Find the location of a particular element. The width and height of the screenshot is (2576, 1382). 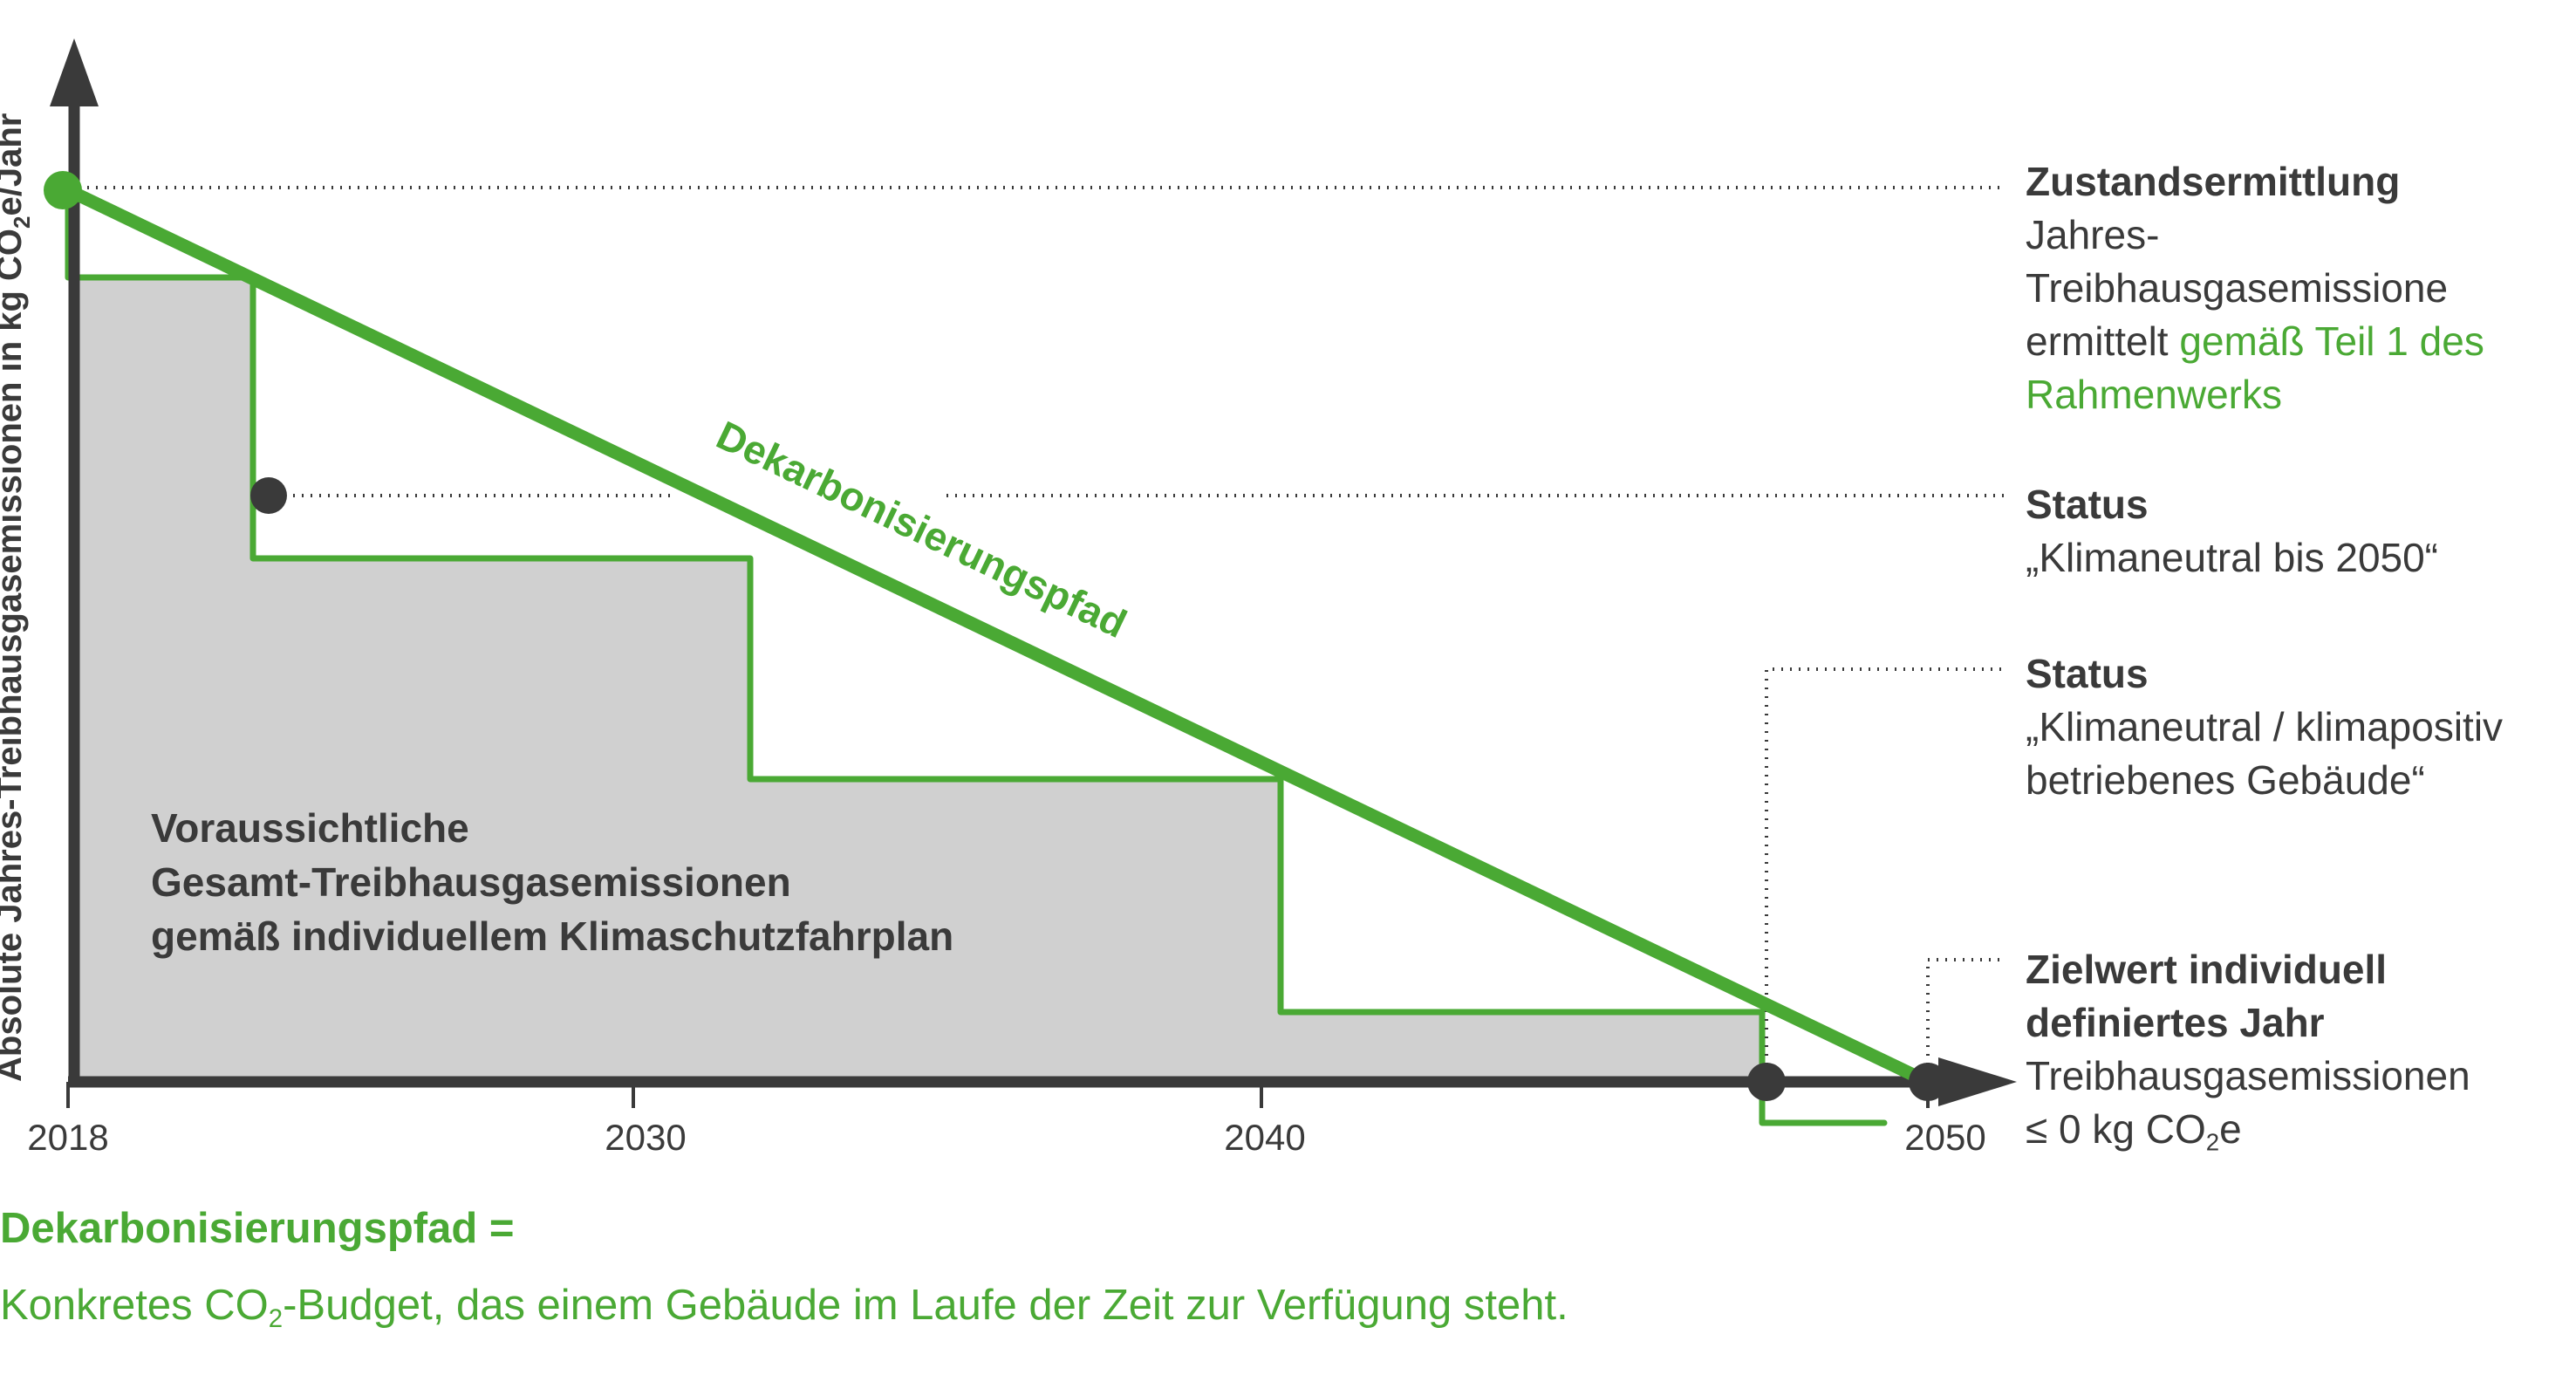

note-zielwert-line-2-prefix: ≤ 0 kg CO is located at coordinates (2116, 1129).